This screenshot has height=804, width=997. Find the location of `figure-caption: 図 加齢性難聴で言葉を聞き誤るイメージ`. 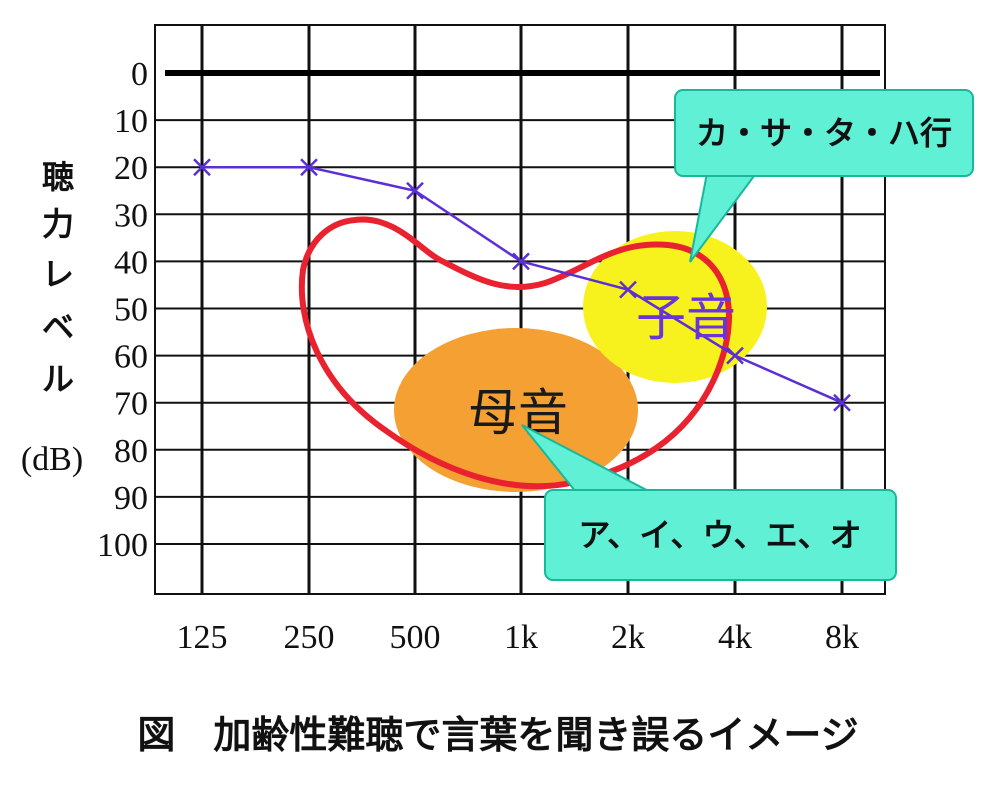

figure-caption: 図 加齢性難聴で言葉を聞き誤るイメージ is located at coordinates (497, 735).